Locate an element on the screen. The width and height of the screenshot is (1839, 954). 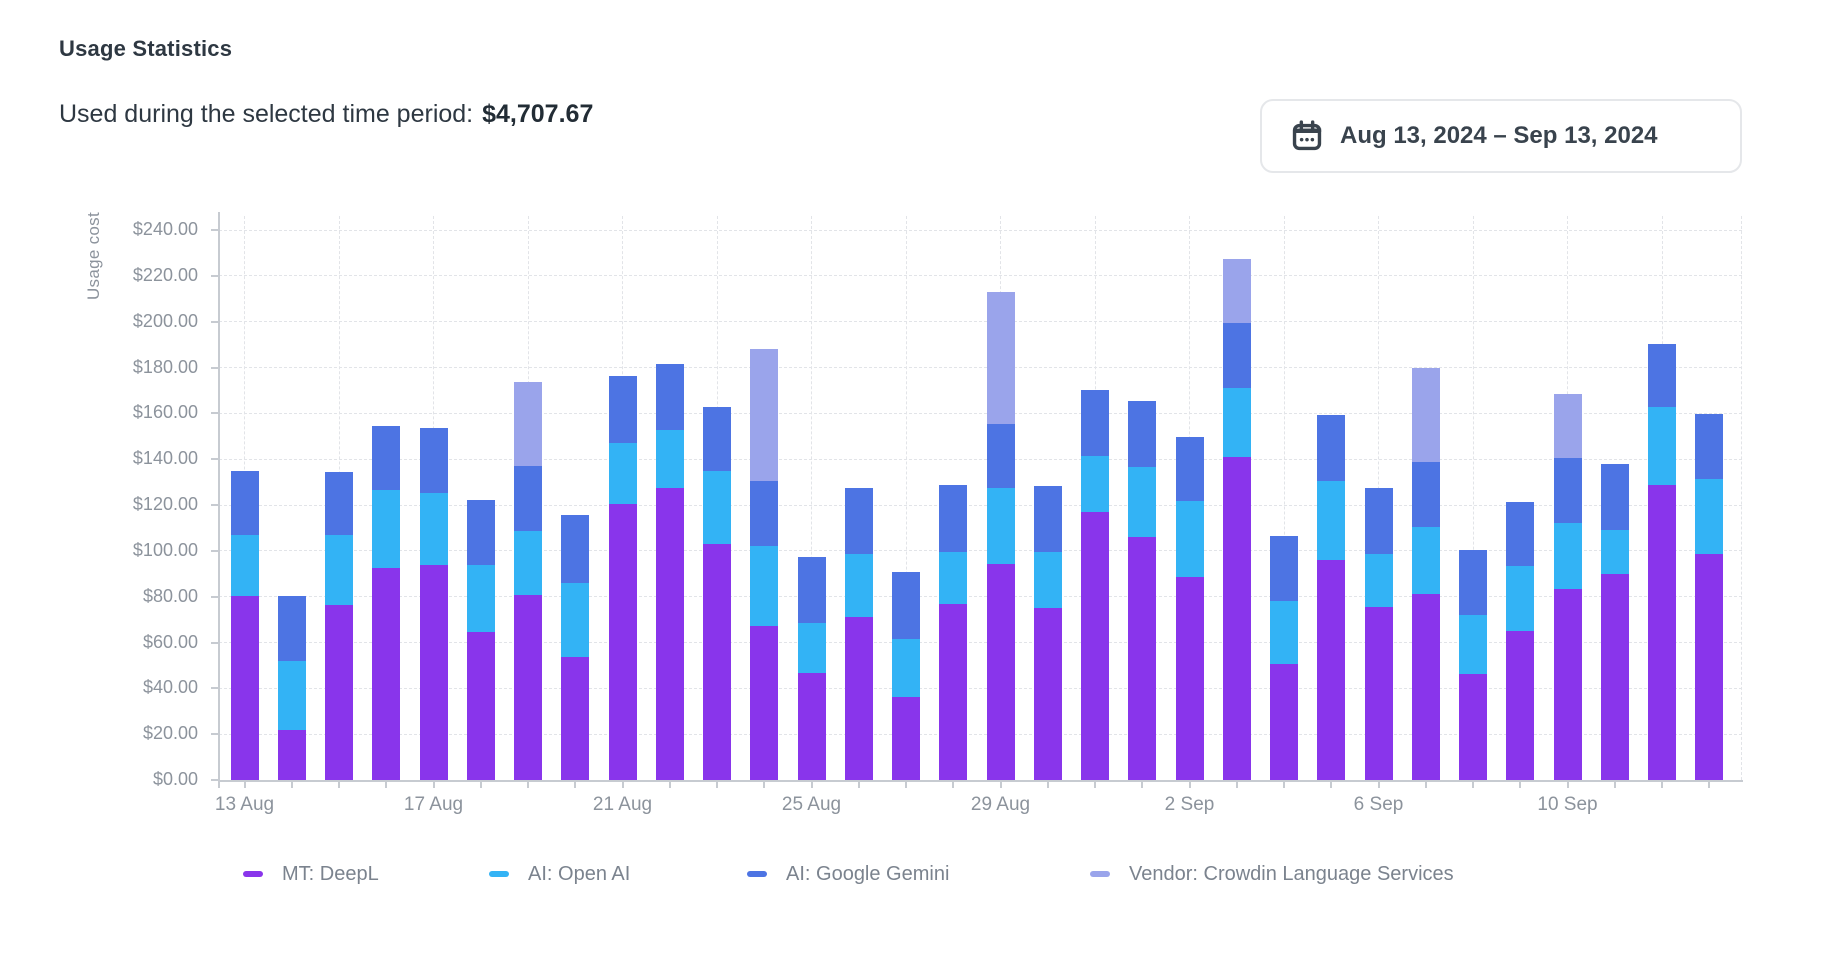
bar-10-sep is located at coordinates (1567, 586).